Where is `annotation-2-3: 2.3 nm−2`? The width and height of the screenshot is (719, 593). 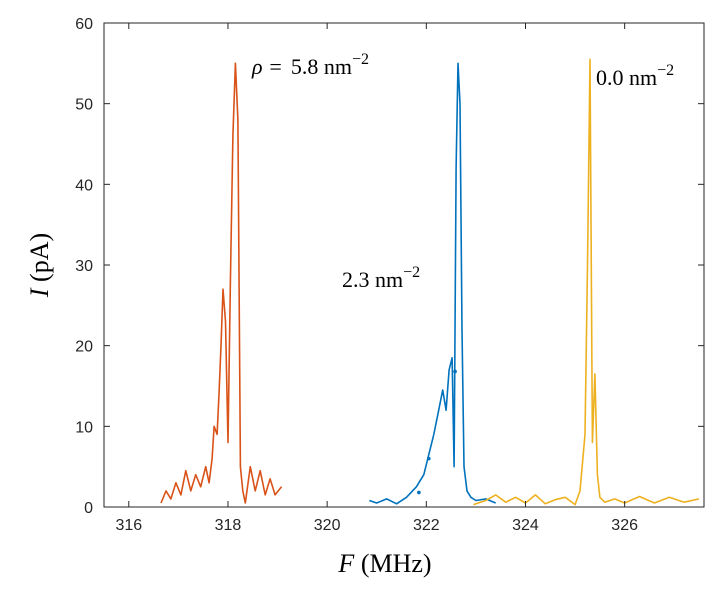
annotation-2-3: 2.3 nm−2 is located at coordinates (381, 278).